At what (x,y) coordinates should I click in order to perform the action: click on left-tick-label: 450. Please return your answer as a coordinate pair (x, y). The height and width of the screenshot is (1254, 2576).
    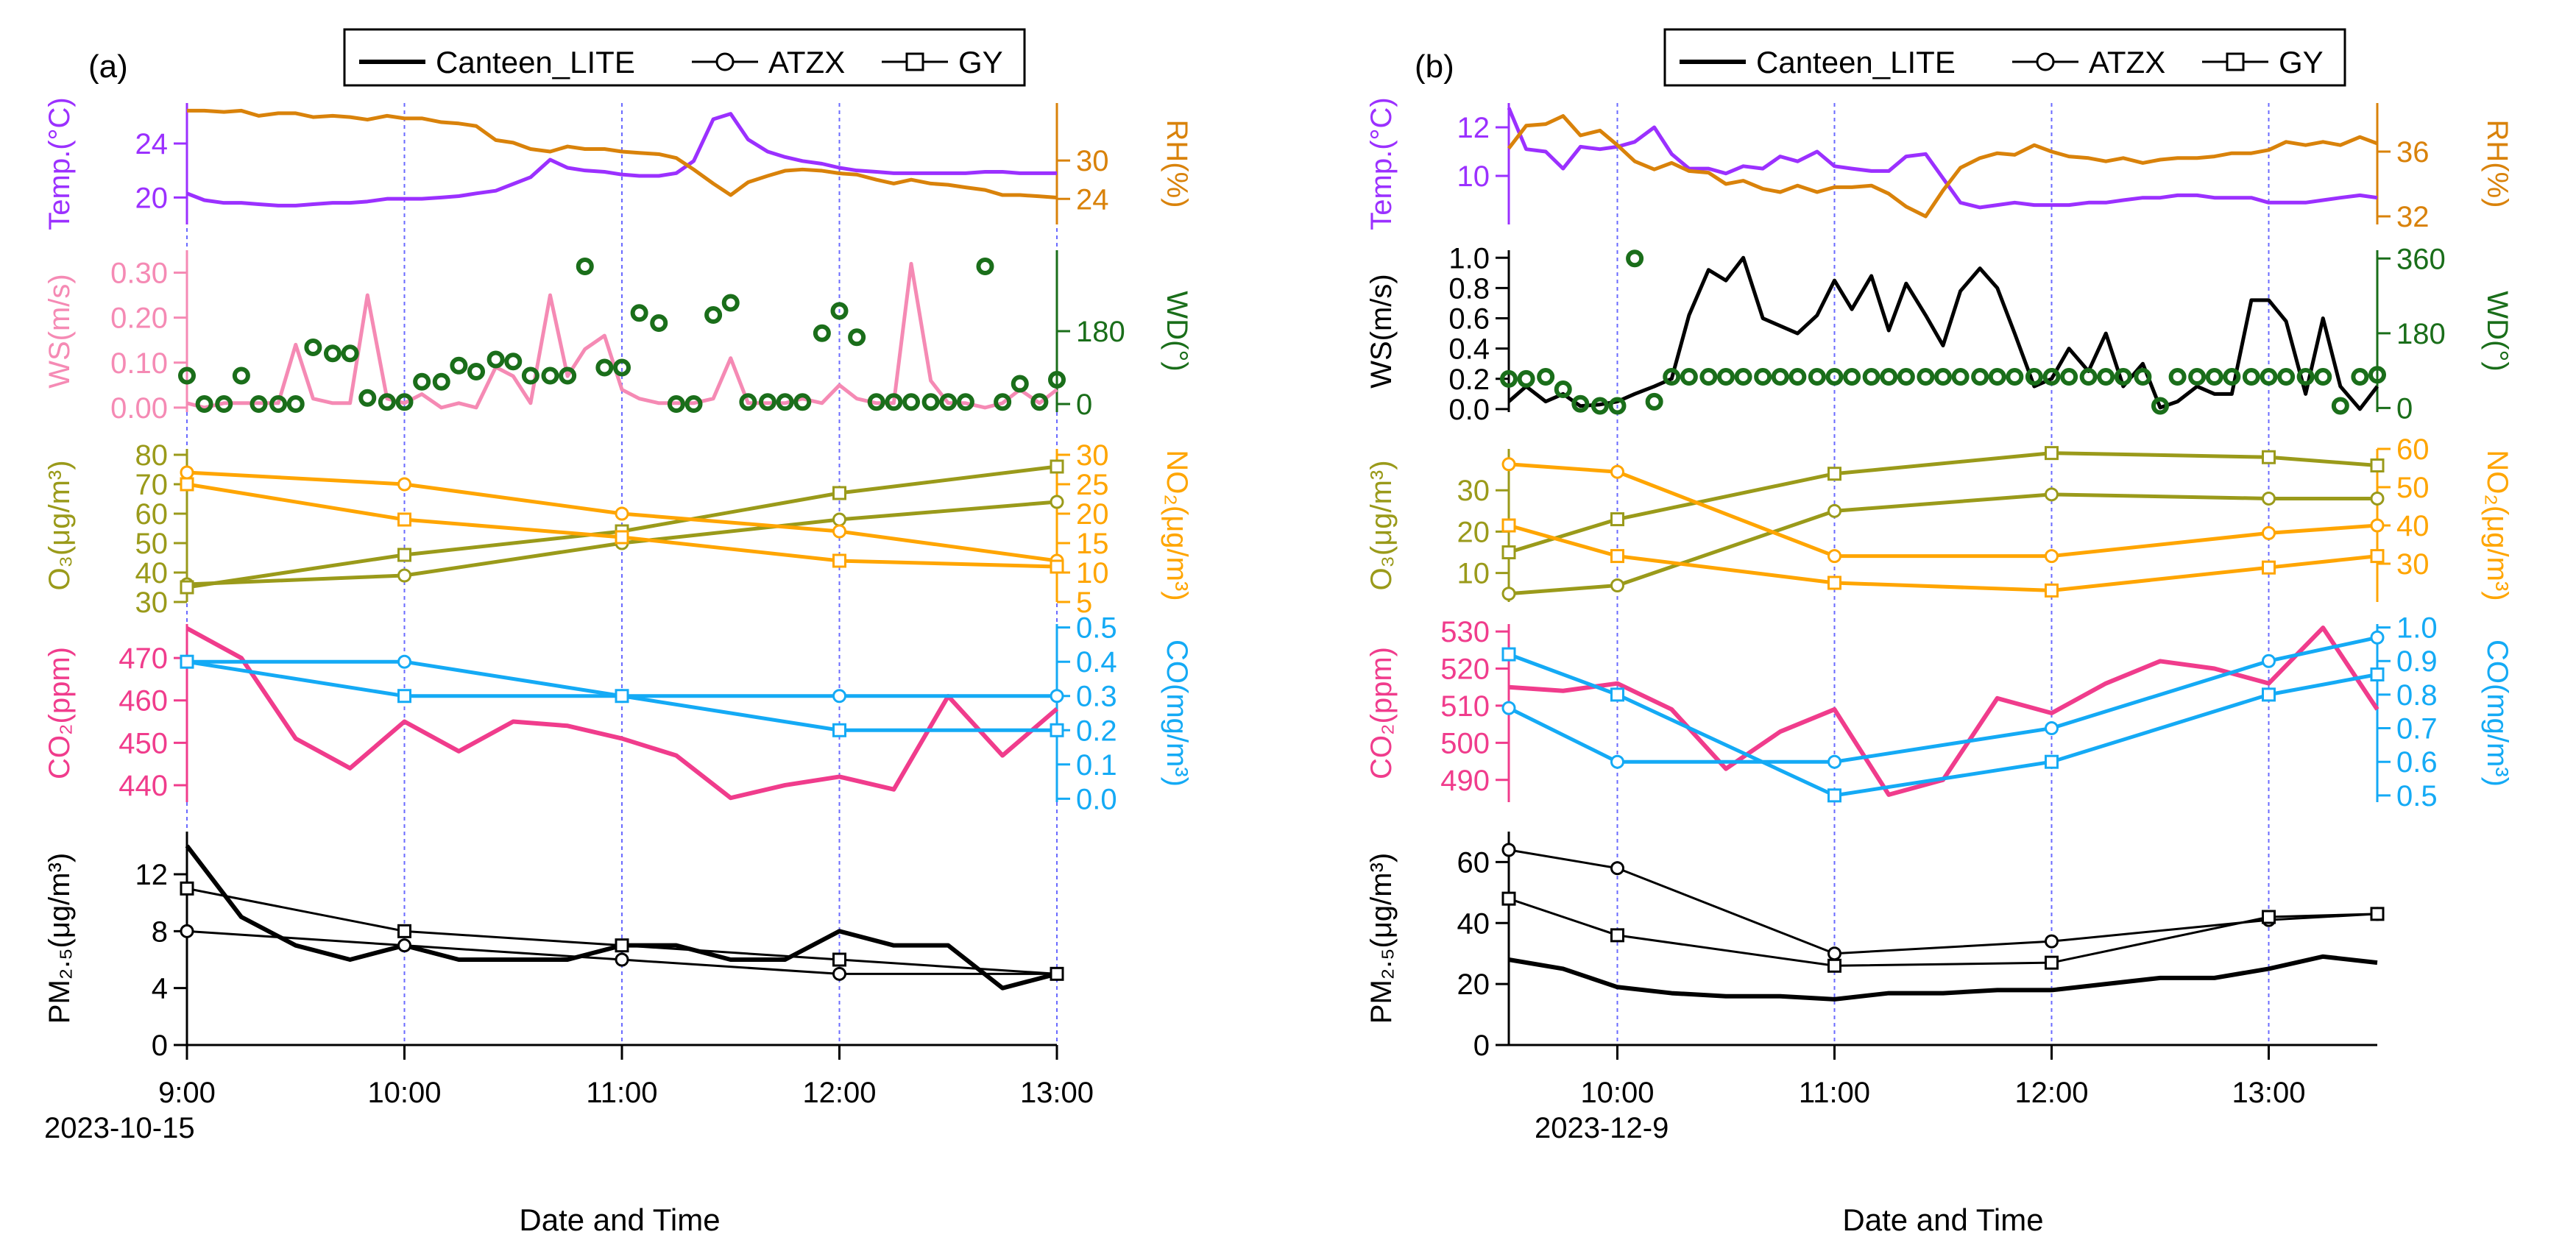
    Looking at the image, I should click on (143, 743).